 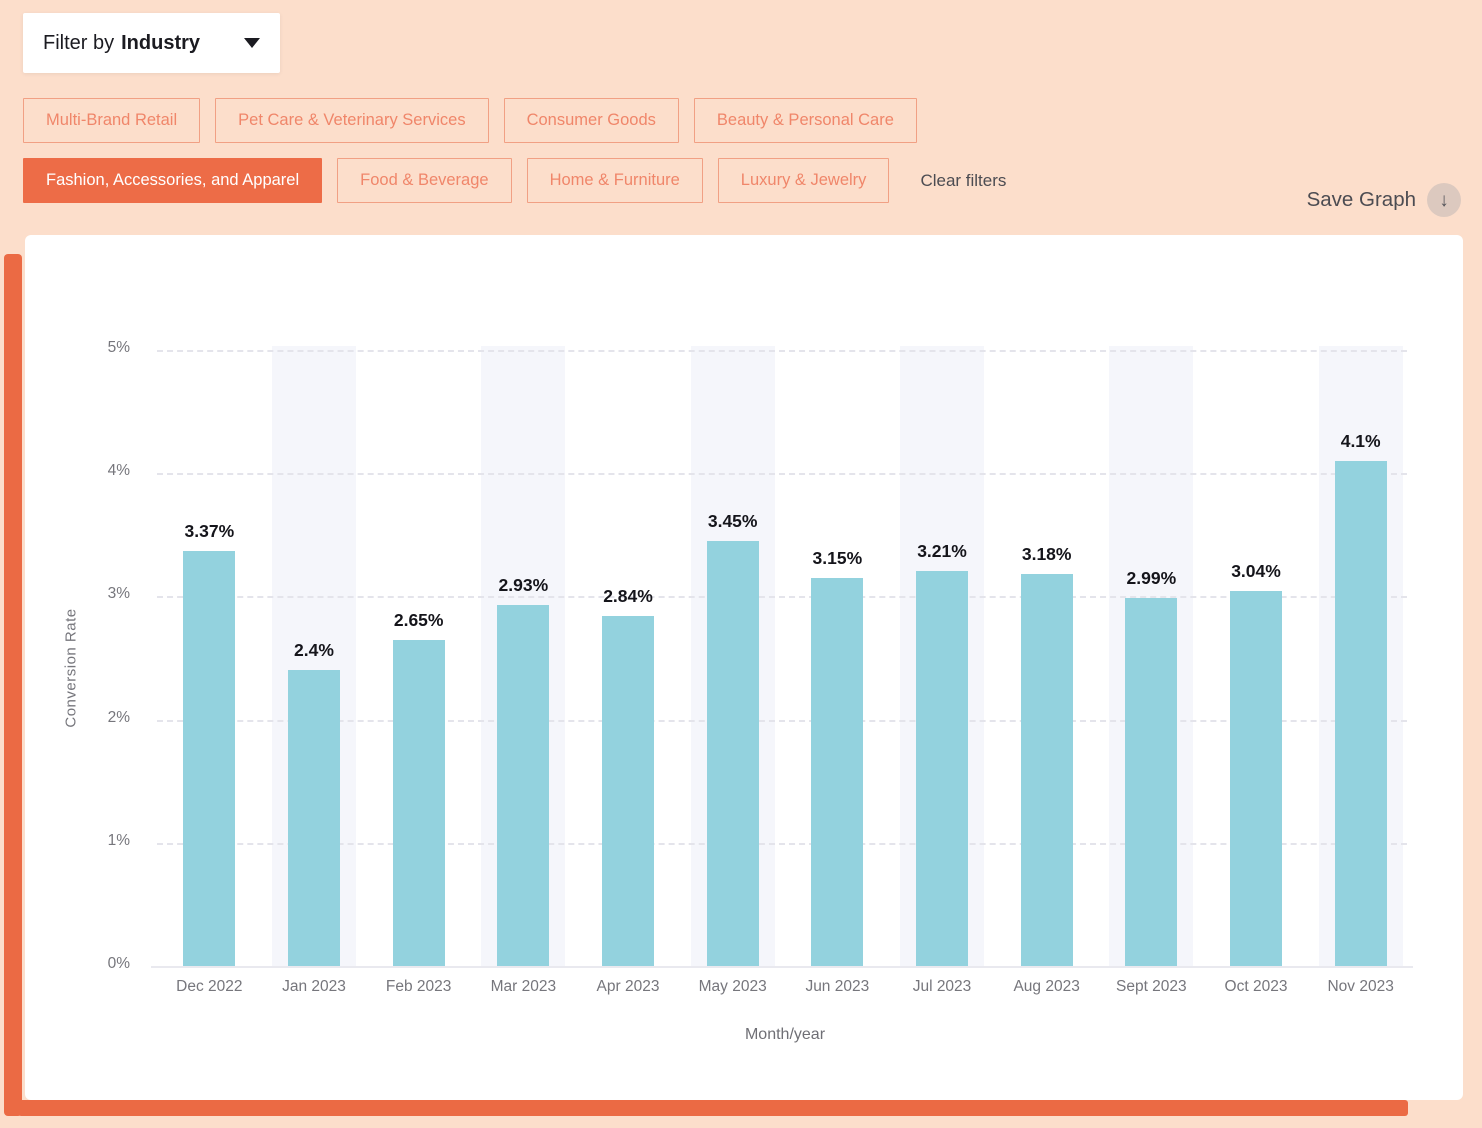 I want to click on clear-filters-button: Clear filters, so click(x=963, y=180).